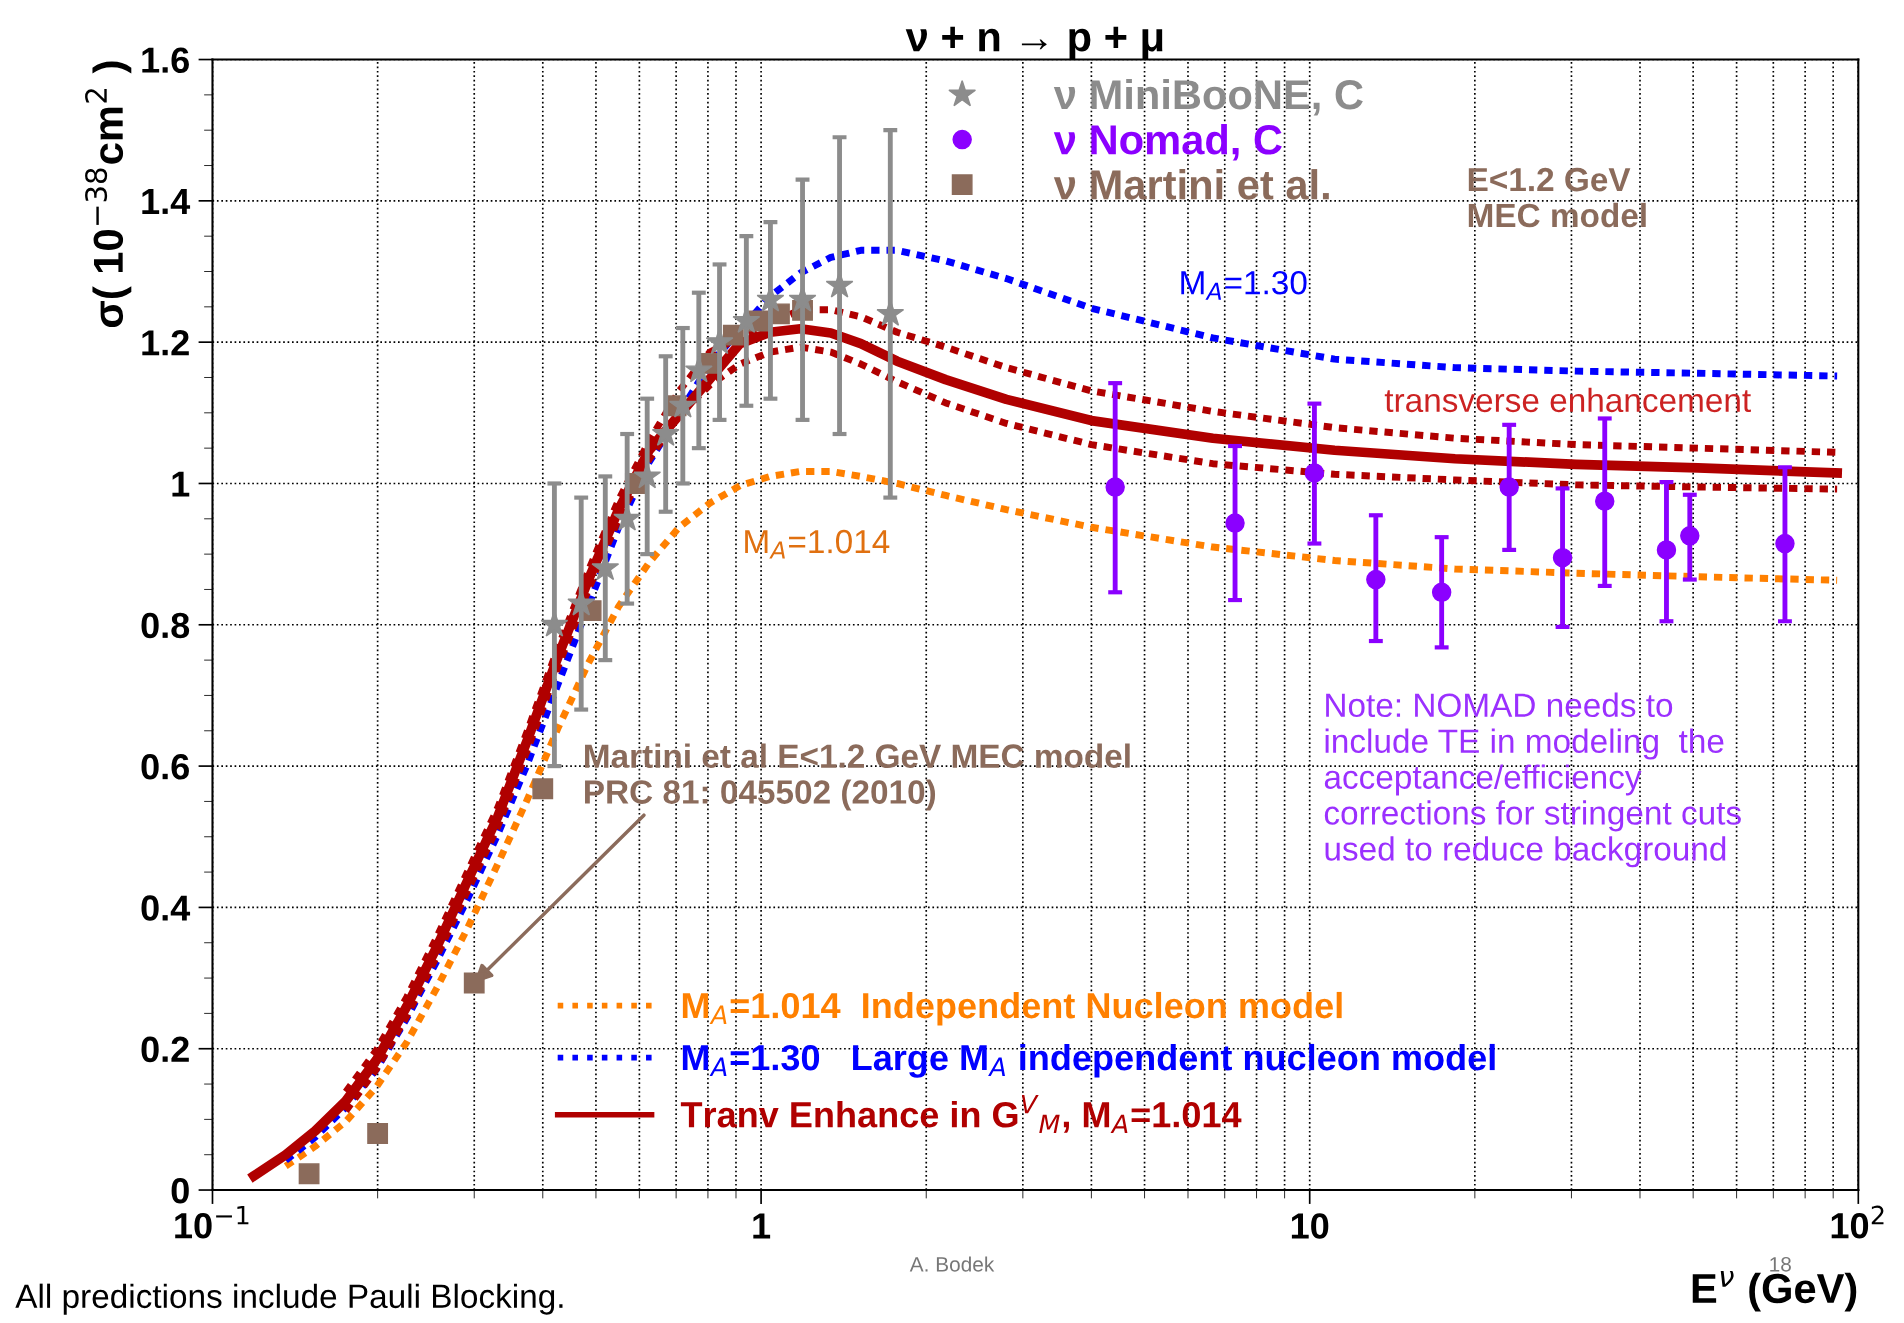  I want to click on legend-label: ν Nomad, C, so click(1167, 142).